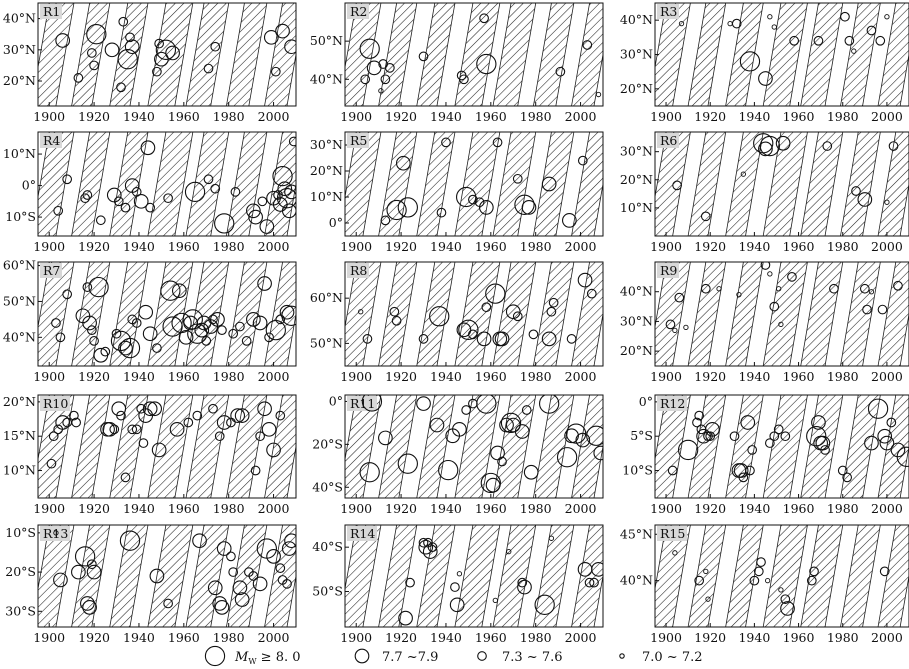 This screenshot has width=909, height=669. Describe the element at coordinates (20, 610) in the screenshot. I see `y-tick-label: 30°S` at that location.